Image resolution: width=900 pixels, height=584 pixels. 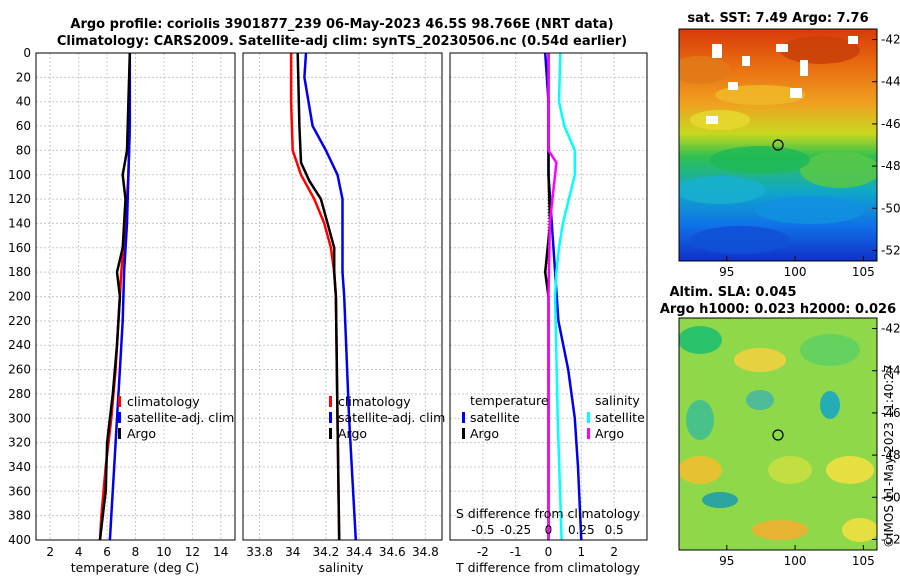 I want to click on legend-s-argo: Argo, so click(x=609, y=433).